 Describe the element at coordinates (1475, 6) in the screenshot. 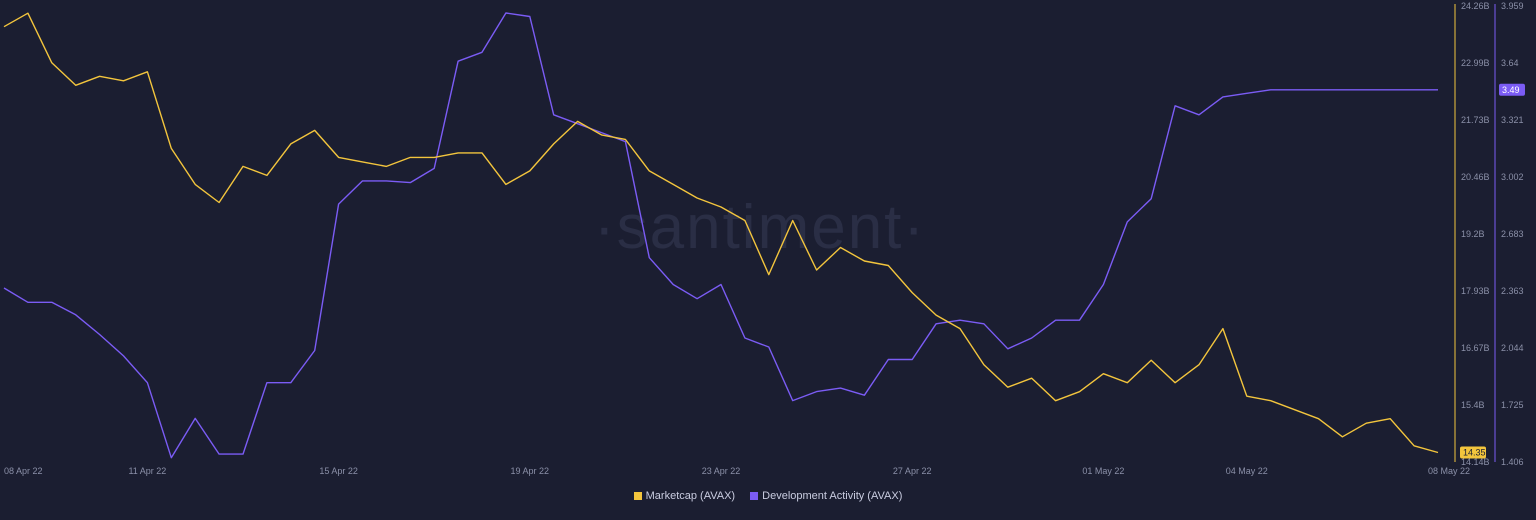

I see `left-y-tick-label: 24.26B` at that location.